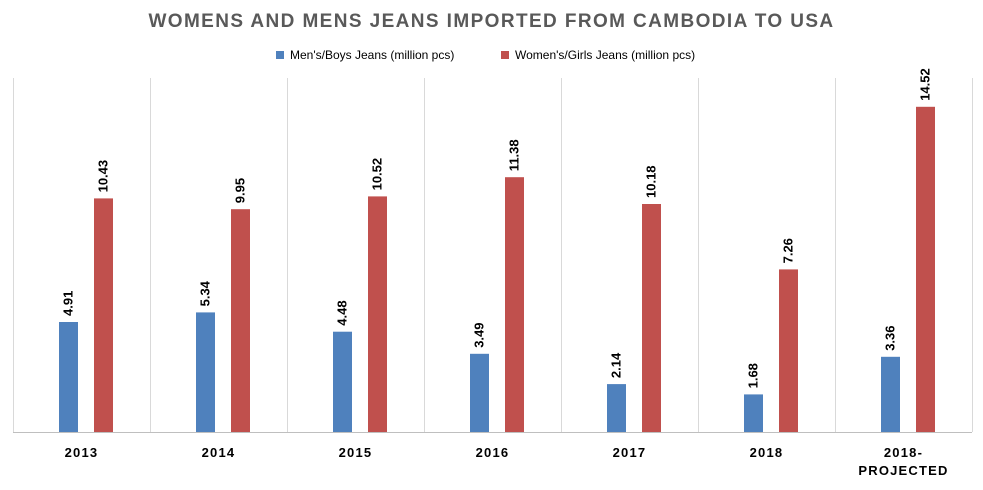  I want to click on data-label: 14.52, so click(925, 84).